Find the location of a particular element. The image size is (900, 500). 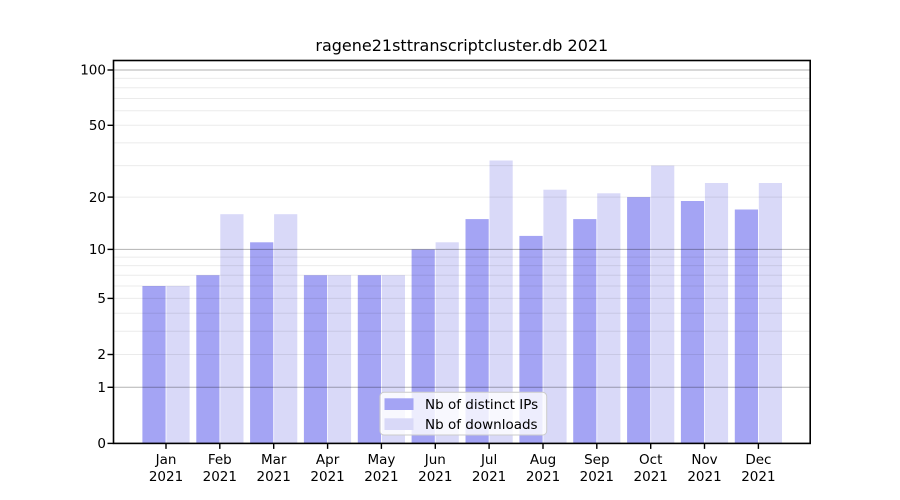

x-tick-label-apr: Apr is located at coordinates (328, 460).